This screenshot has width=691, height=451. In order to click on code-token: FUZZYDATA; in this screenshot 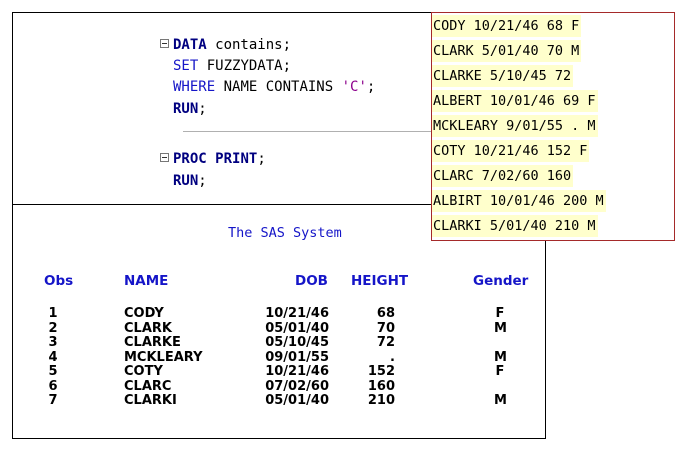, I will do `click(245, 66)`.